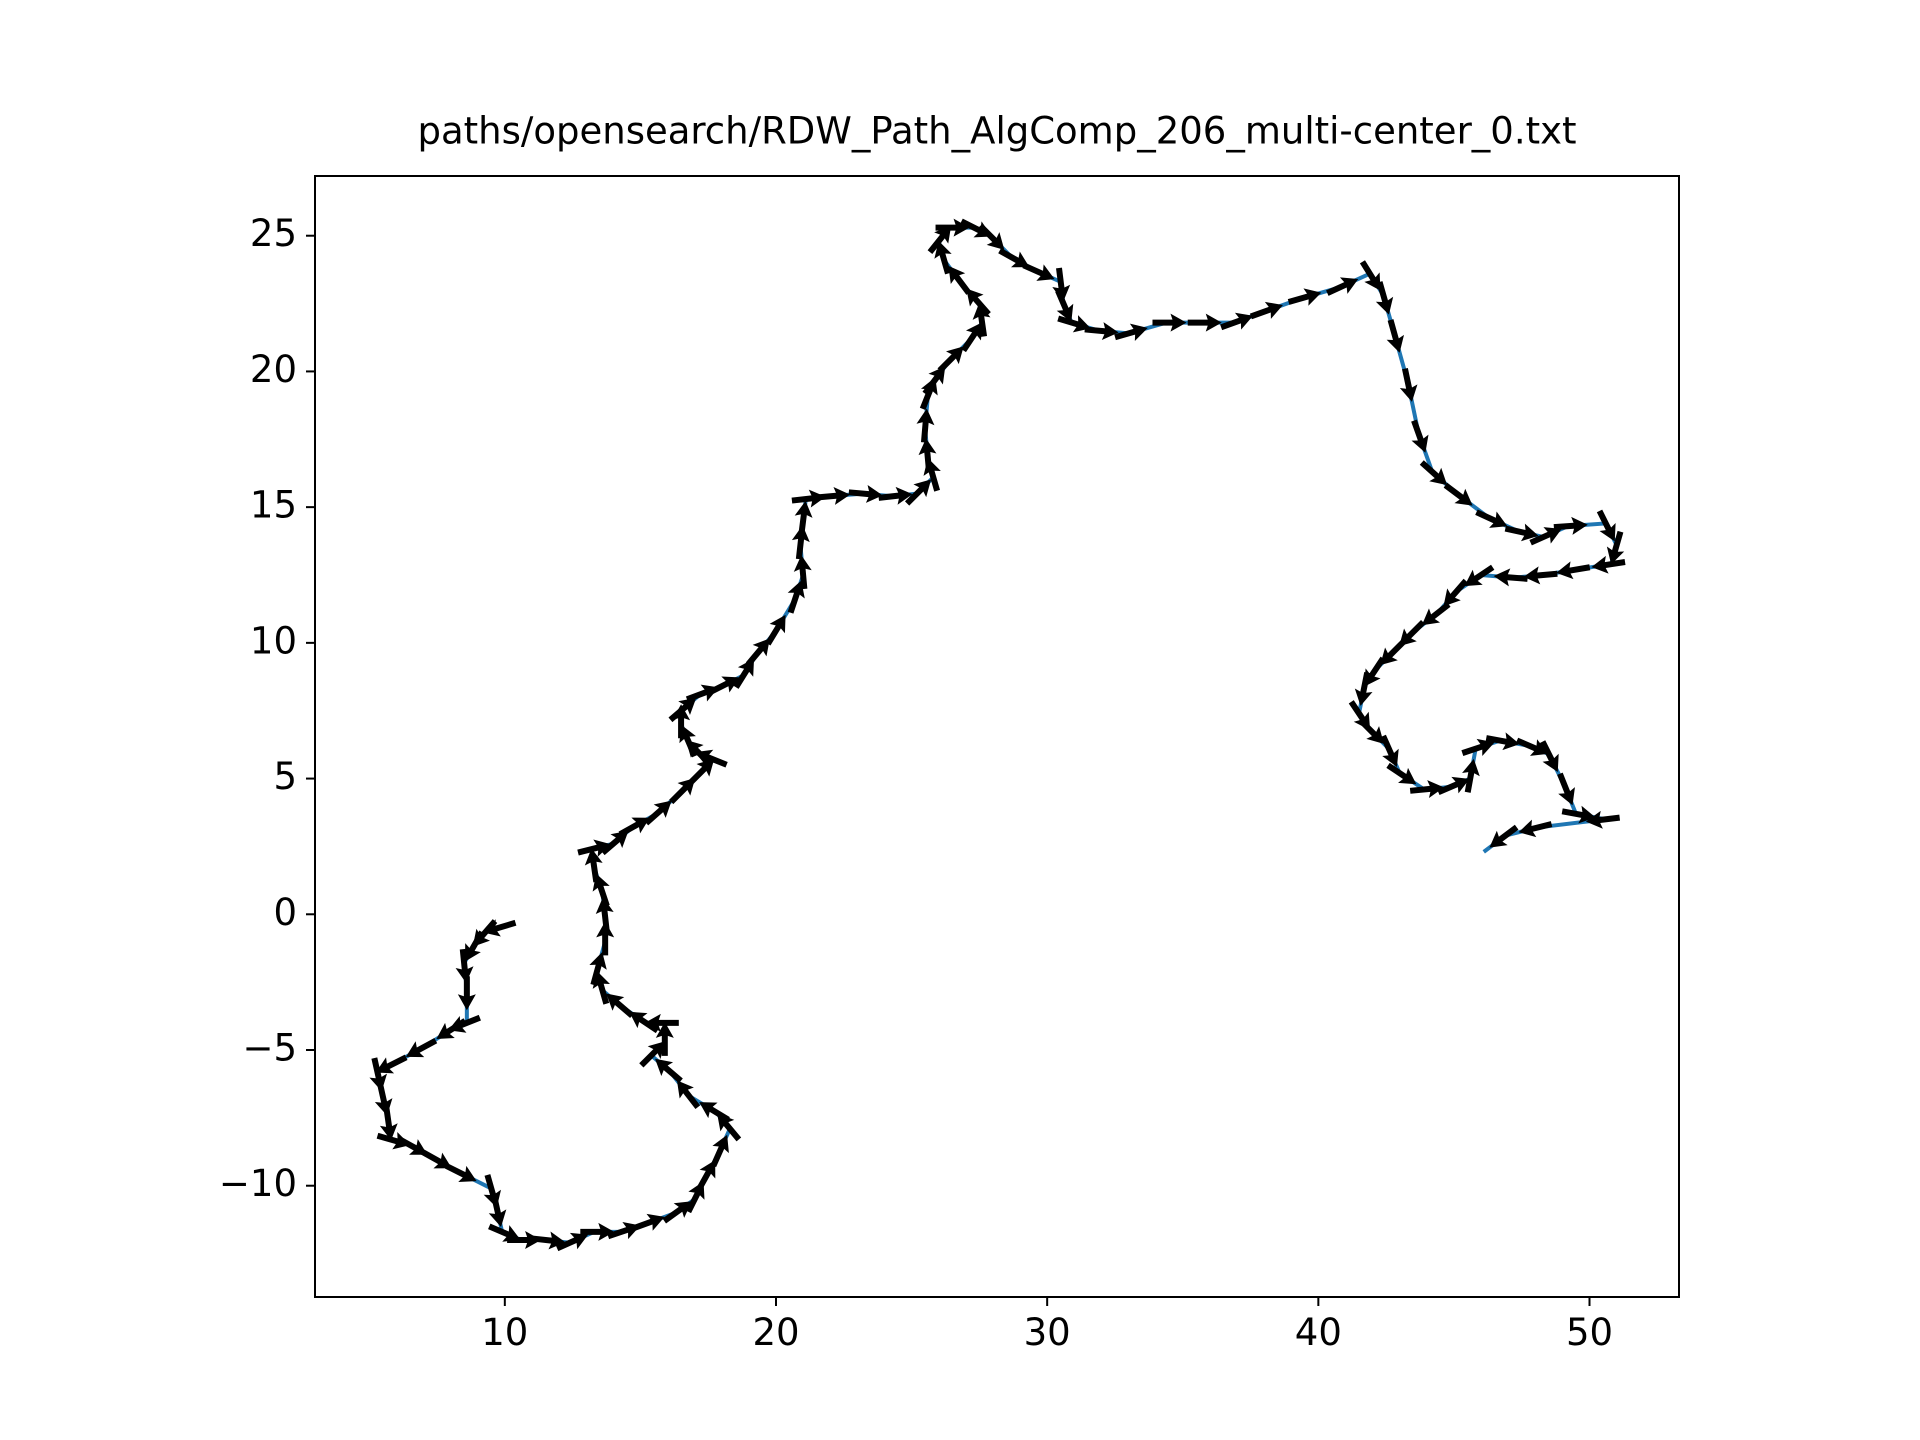 The height and width of the screenshot is (1440, 1920). I want to click on y-tick-label: 15, so click(273, 505).